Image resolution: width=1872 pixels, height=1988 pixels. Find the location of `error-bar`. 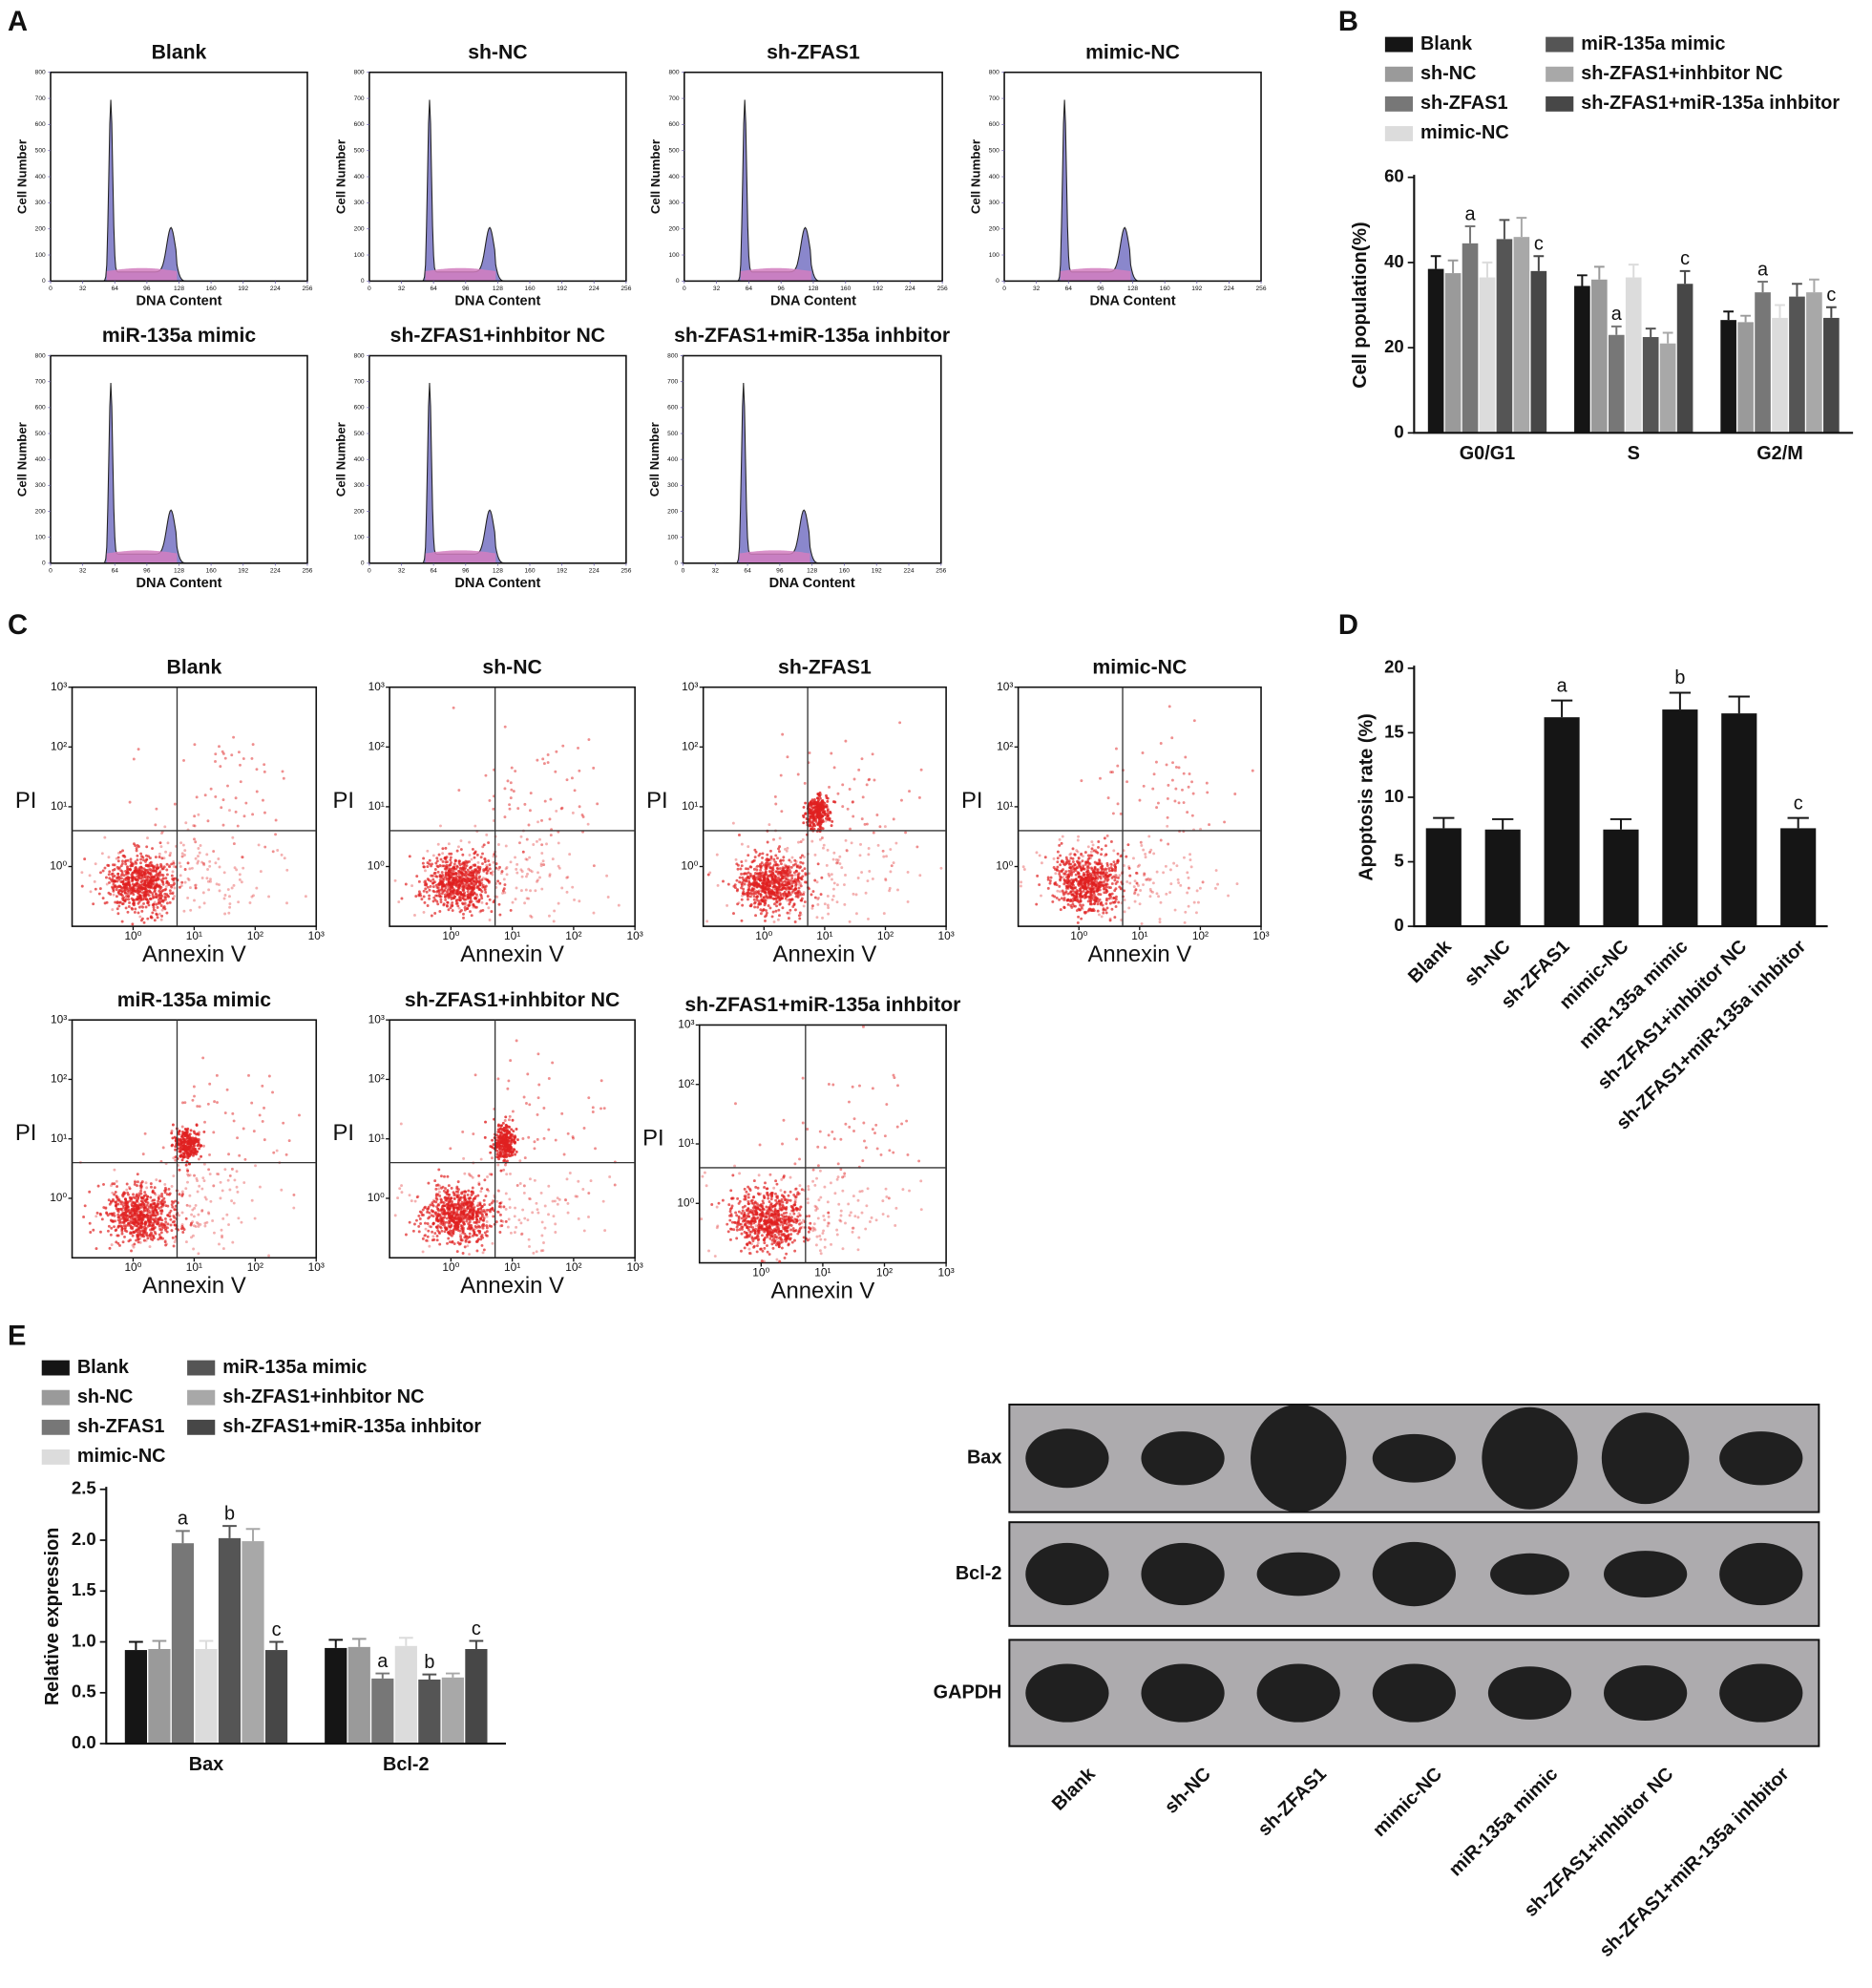

error-bar is located at coordinates (1668, 338).